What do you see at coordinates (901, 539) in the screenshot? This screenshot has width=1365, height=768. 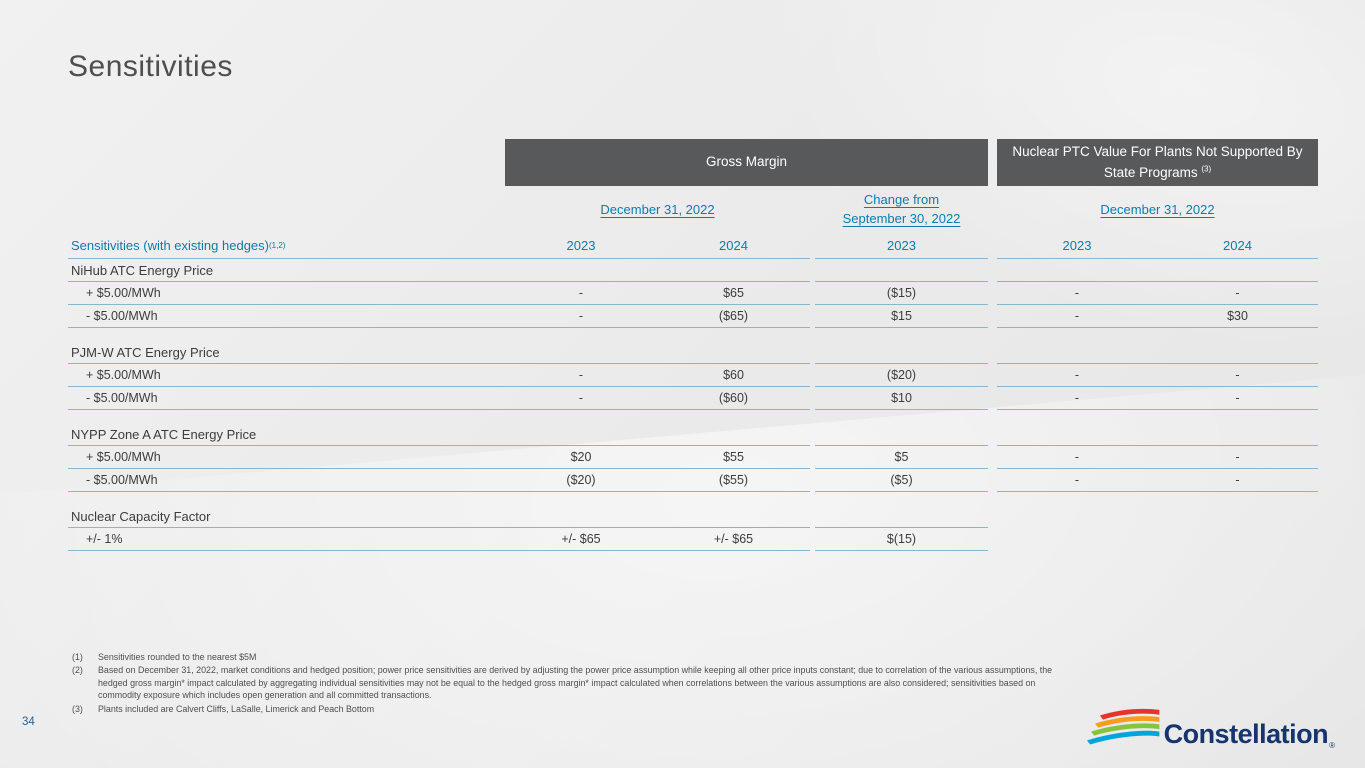 I see `cell-change-2023: $(15)` at bounding box center [901, 539].